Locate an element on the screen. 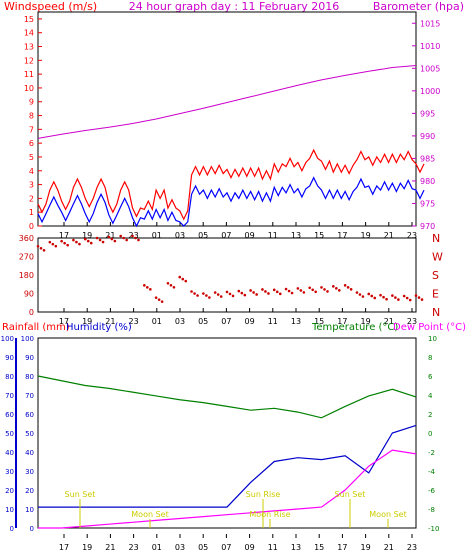 Image resolution: width=468 pixels, height=555 pixels. barometer-y-tick-label: 1000 is located at coordinates (430, 91).